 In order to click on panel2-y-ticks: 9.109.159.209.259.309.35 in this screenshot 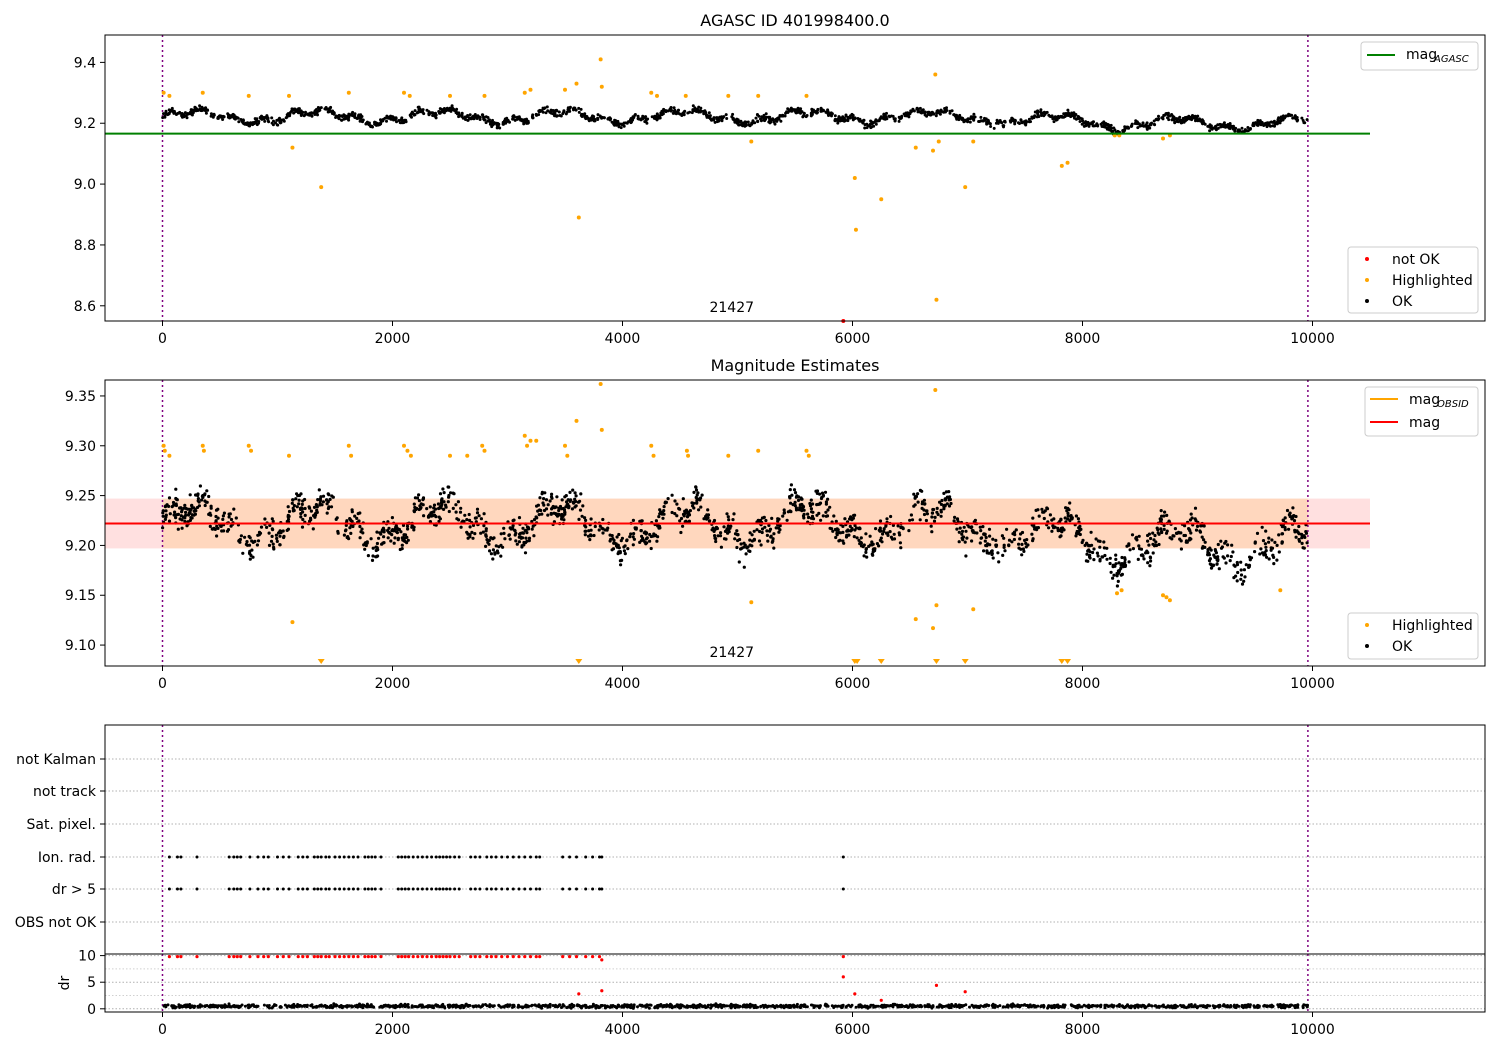, I will do `click(85, 521)`.